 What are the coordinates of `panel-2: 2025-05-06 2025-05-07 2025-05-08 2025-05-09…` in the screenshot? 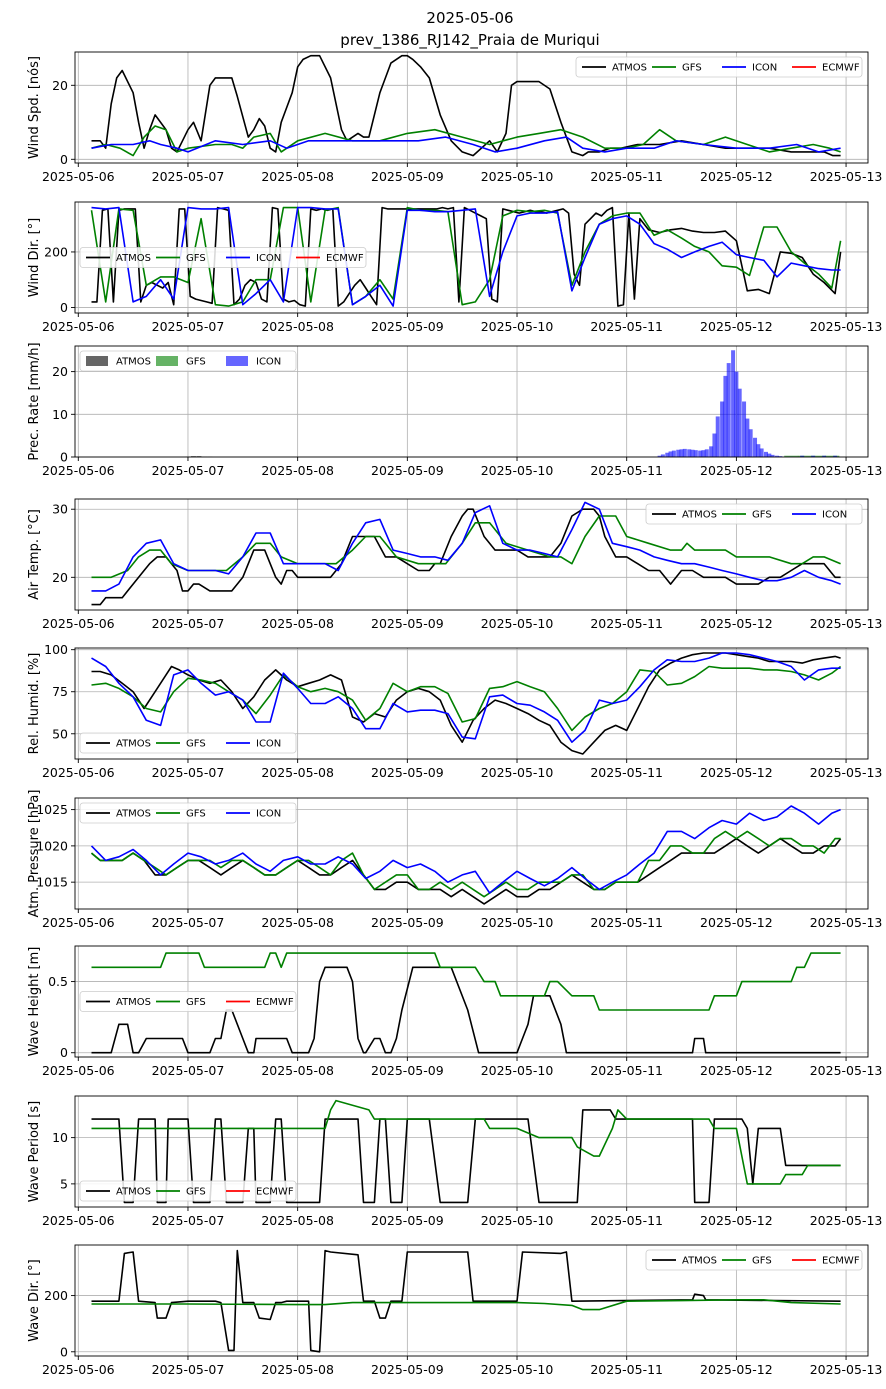 It's located at (454, 267).